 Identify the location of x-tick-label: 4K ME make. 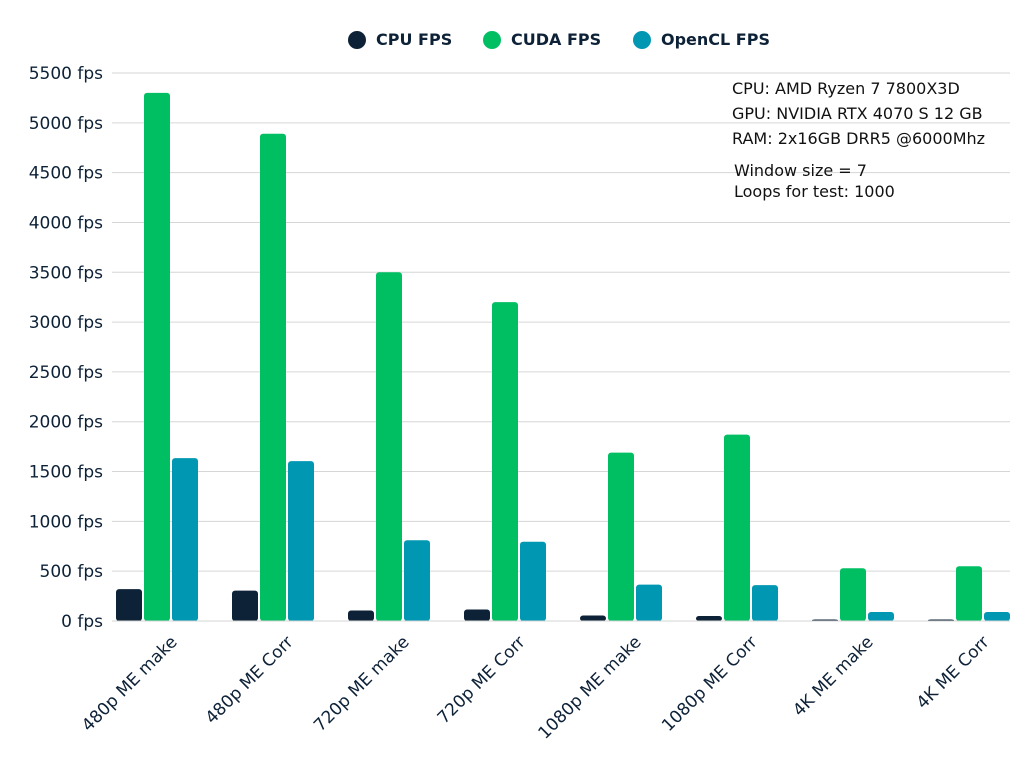
(833, 676).